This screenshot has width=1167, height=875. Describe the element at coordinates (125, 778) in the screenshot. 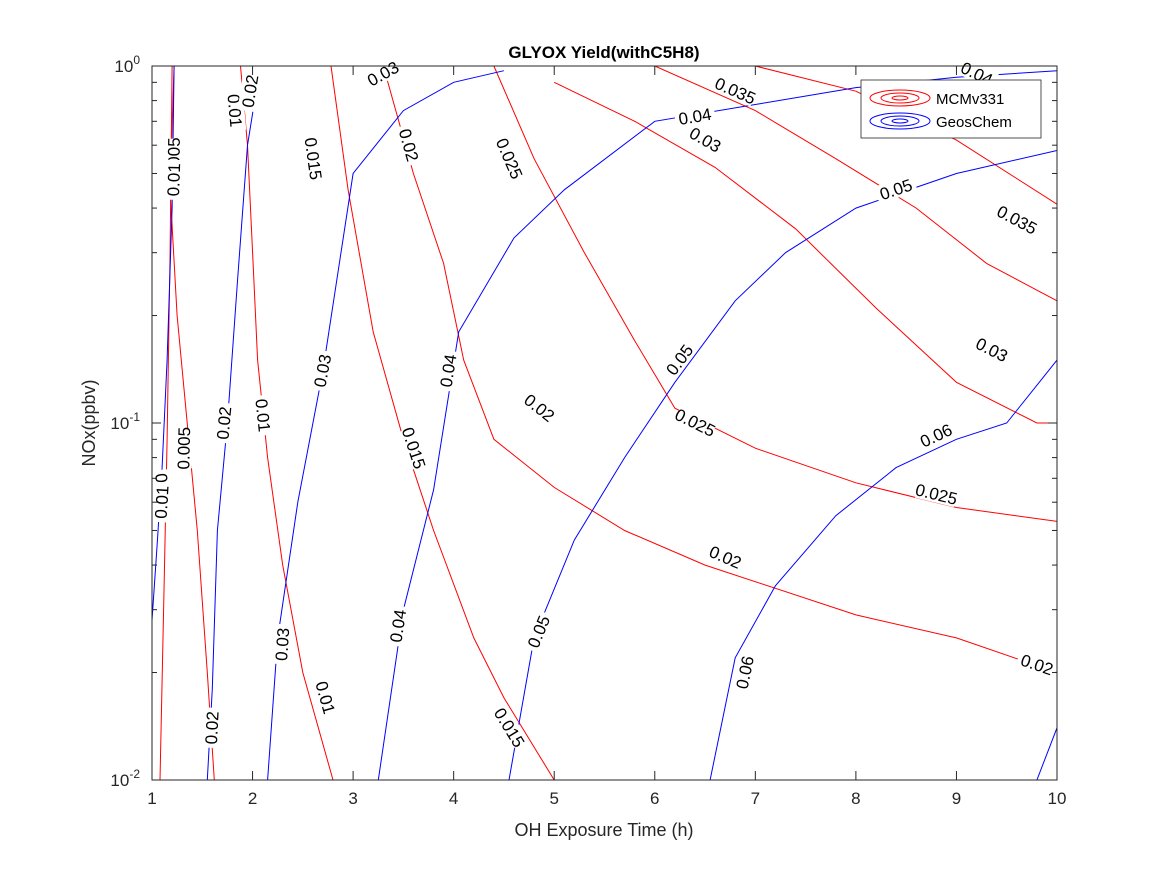

I see `y-tick-label: 10⁻²` at that location.